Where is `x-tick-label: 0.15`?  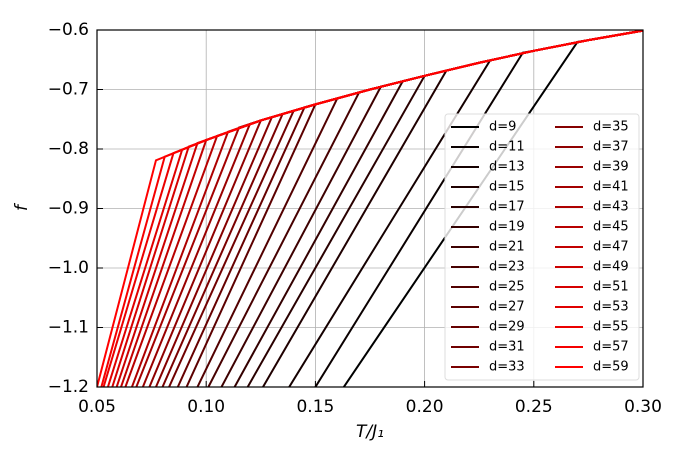
x-tick-label: 0.15 is located at coordinates (315, 407).